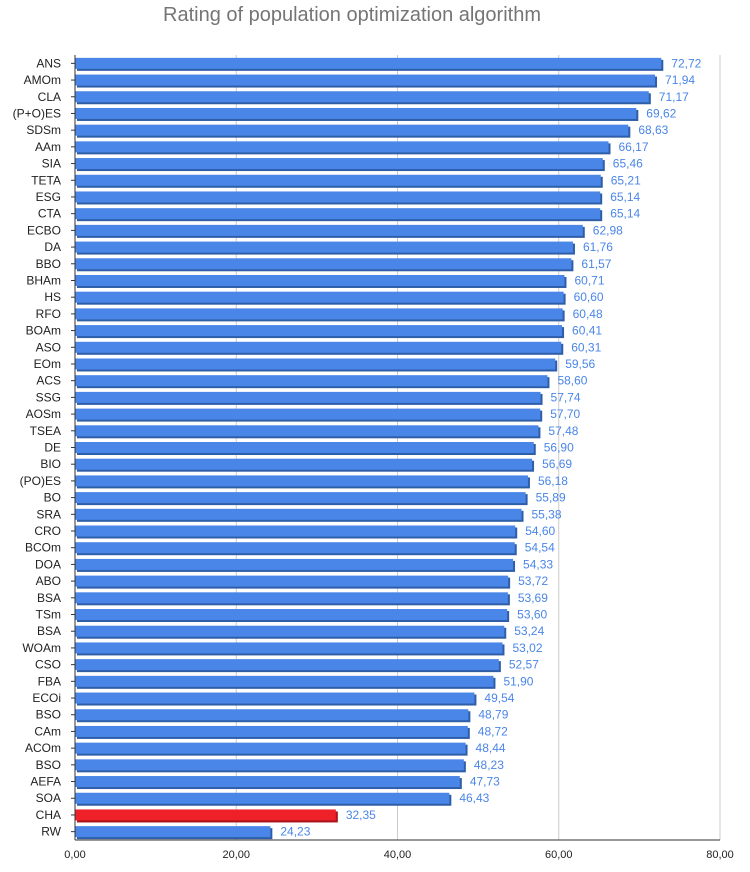  I want to click on category-label: SRA, so click(48, 514).